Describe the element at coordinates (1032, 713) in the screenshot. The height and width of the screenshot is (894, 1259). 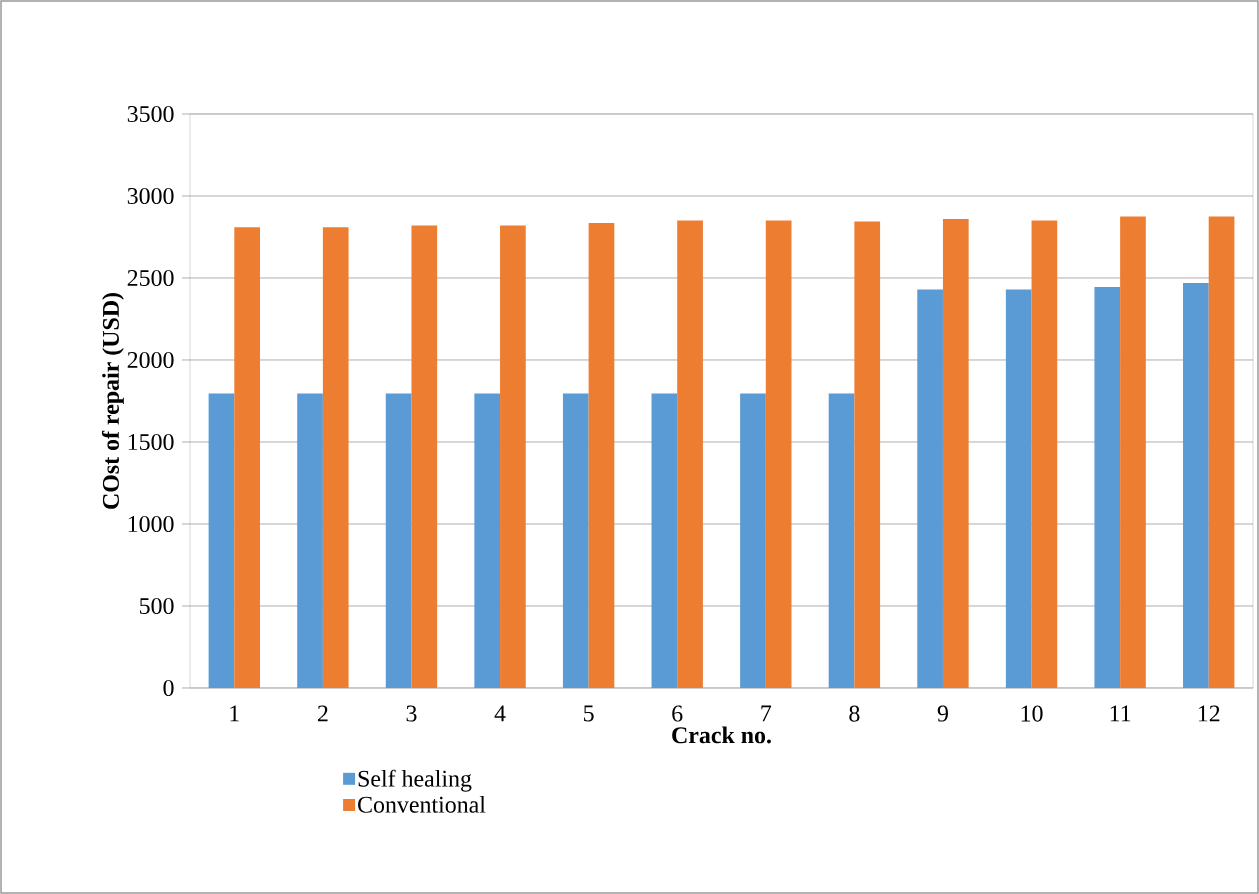
I see `x-tick-label: 10` at that location.